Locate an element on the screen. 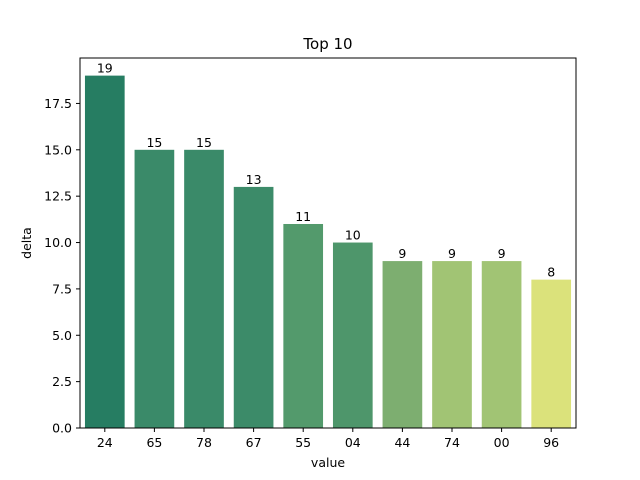 The height and width of the screenshot is (480, 640). y-tick-label: 17.5 is located at coordinates (58, 103).